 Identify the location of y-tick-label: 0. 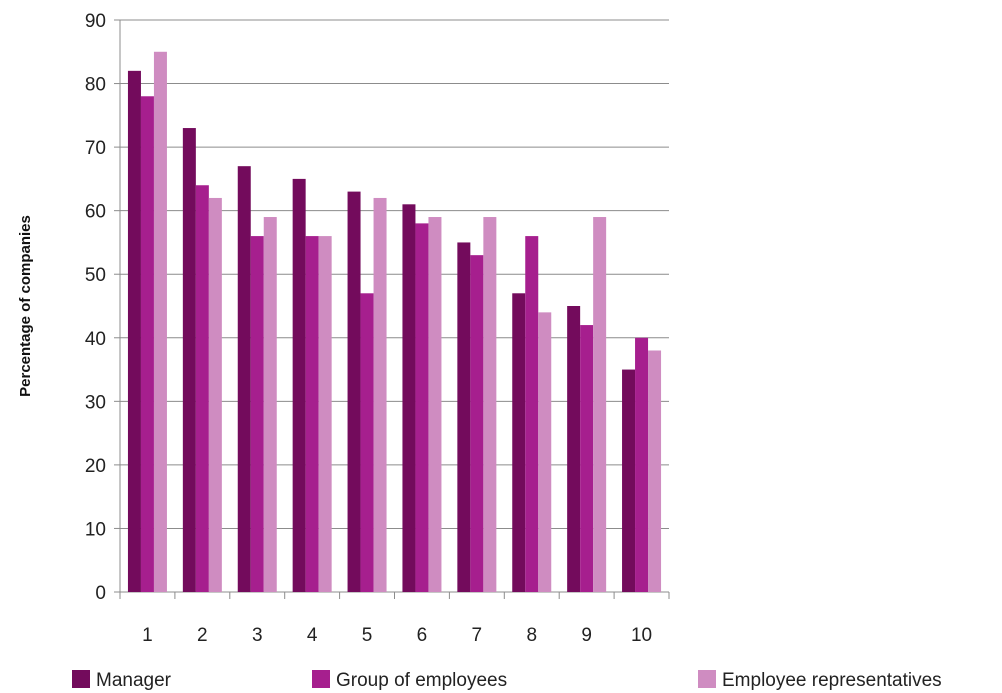
(100, 593).